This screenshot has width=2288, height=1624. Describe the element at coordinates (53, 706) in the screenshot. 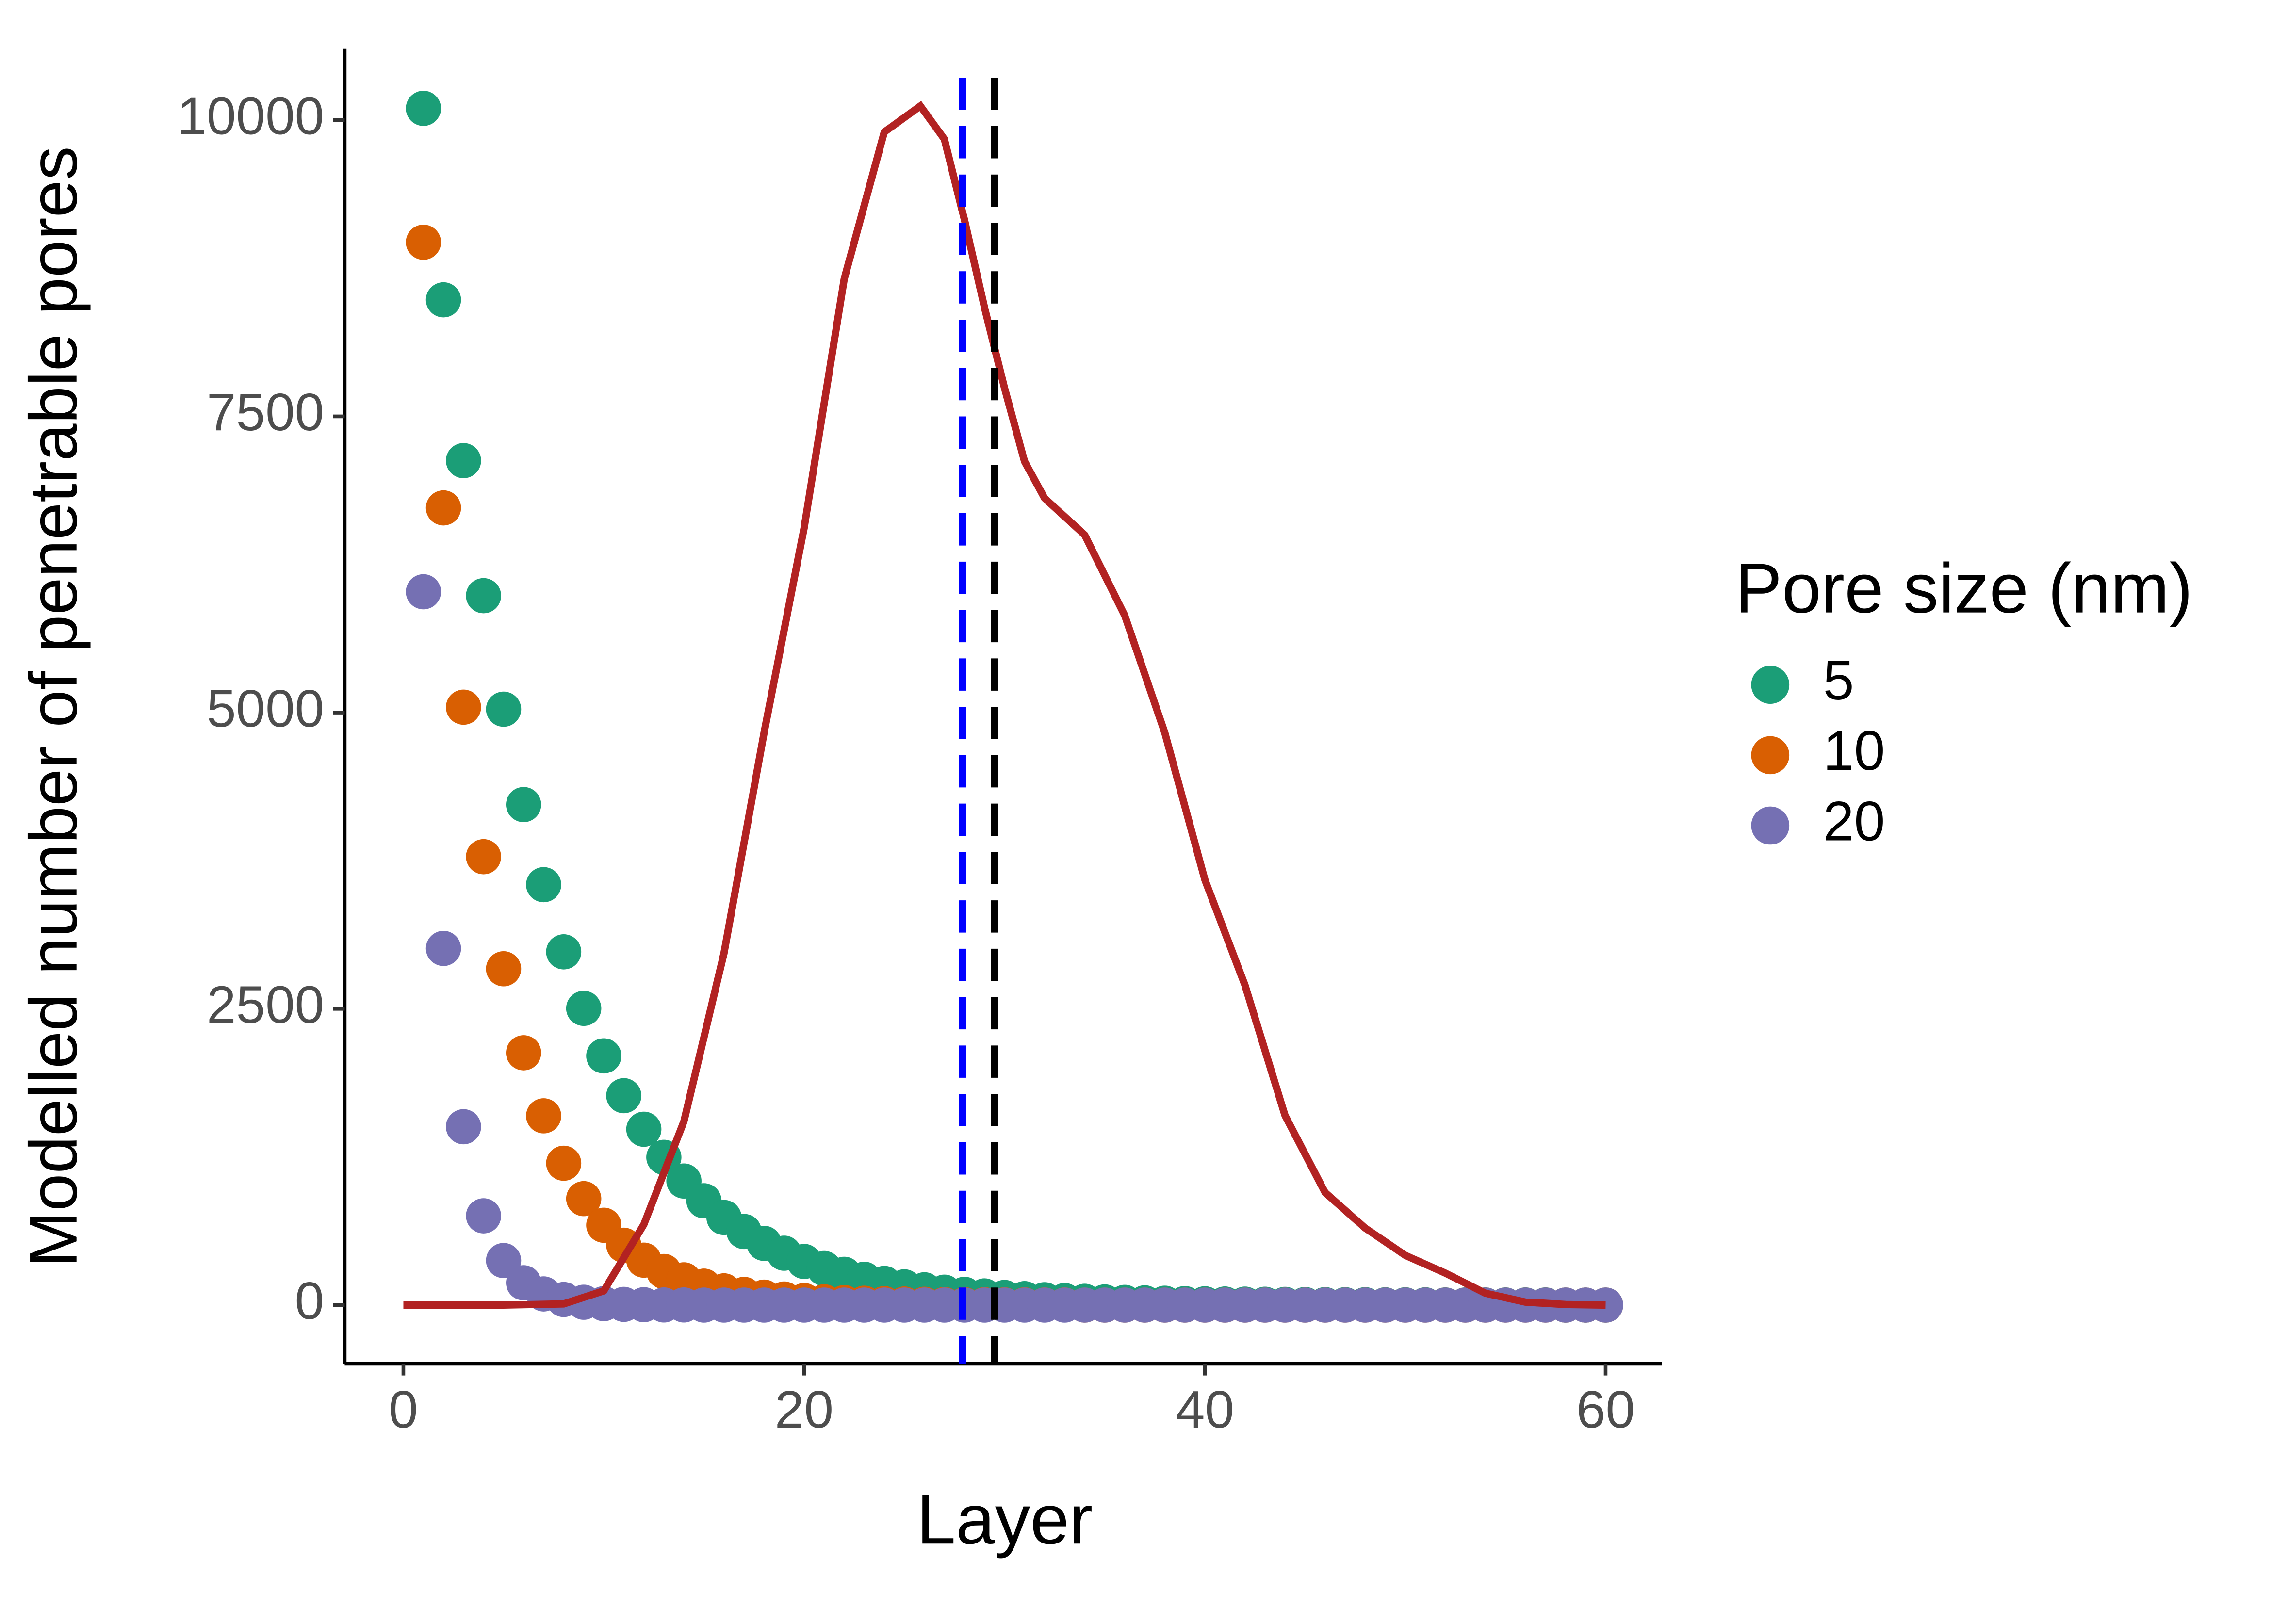

I see `y-axis-title: Modelled number of penetrable pores` at that location.